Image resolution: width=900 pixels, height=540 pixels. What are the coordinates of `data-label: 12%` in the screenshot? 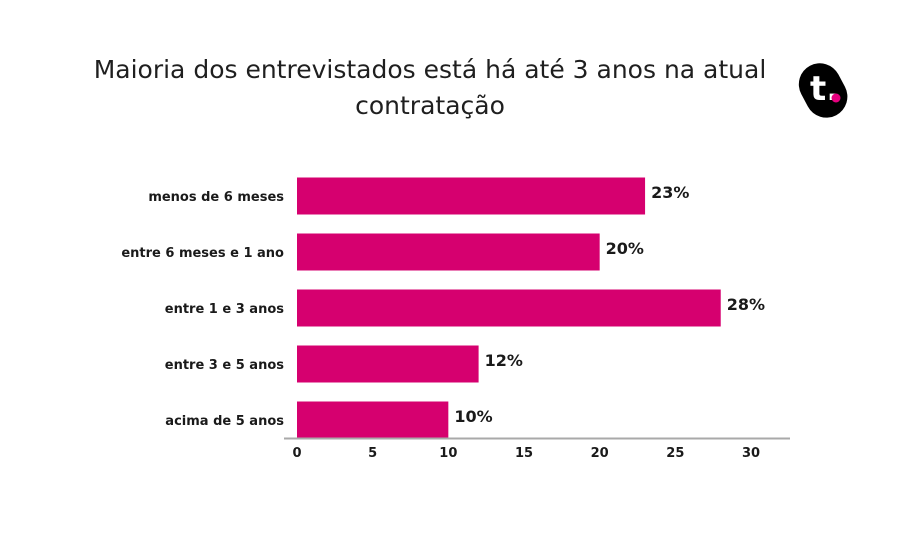 It's located at (504, 360).